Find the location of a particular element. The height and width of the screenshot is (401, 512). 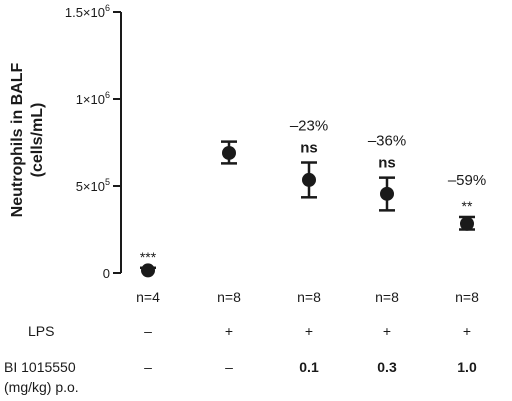

dose-cell: 0.3 is located at coordinates (387, 367).